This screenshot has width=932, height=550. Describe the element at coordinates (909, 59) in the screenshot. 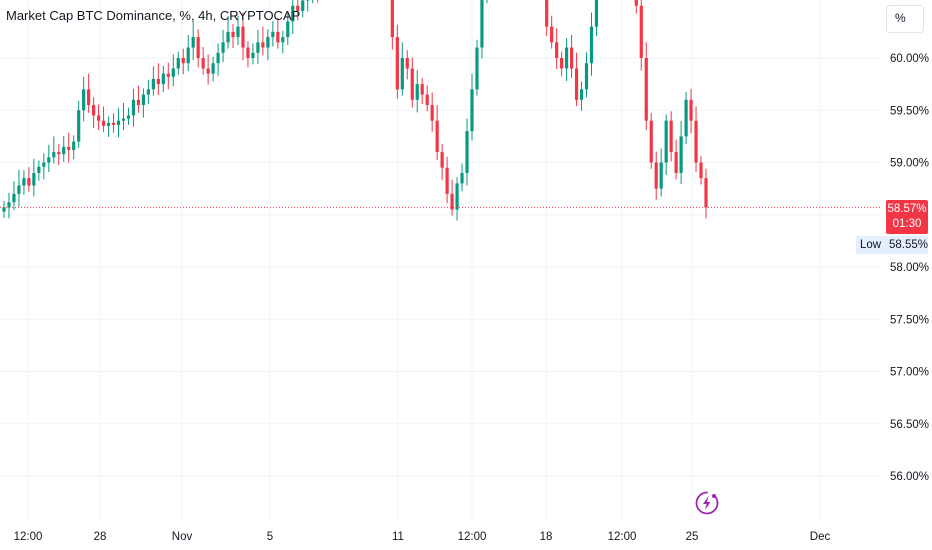

I see `y-tick-label: 60.00%` at that location.